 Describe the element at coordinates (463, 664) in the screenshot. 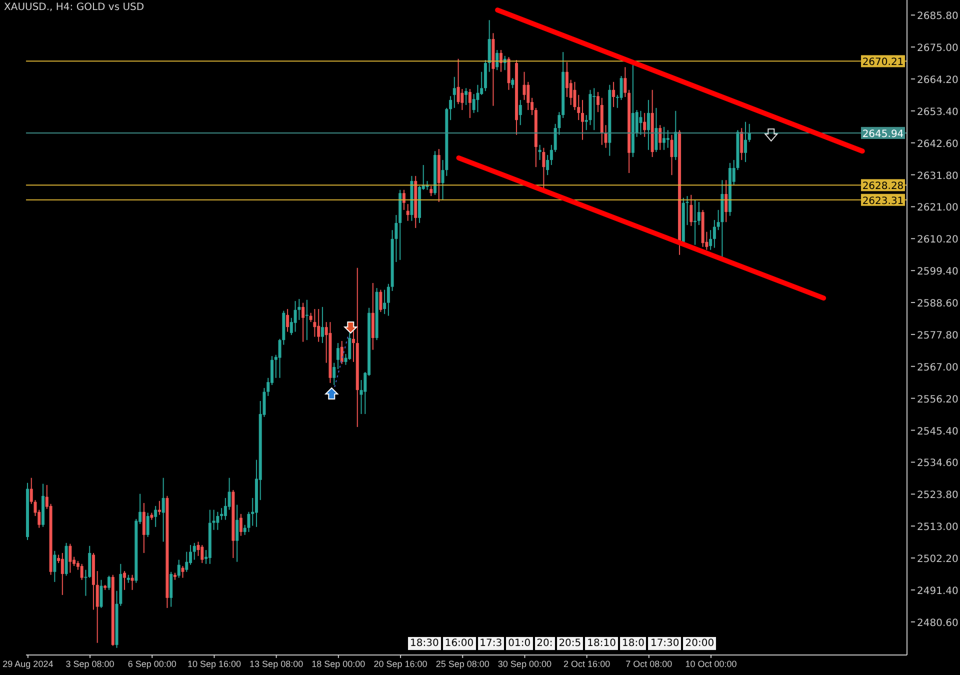

I see `x-tick-label: 25 Sep 08:00` at that location.